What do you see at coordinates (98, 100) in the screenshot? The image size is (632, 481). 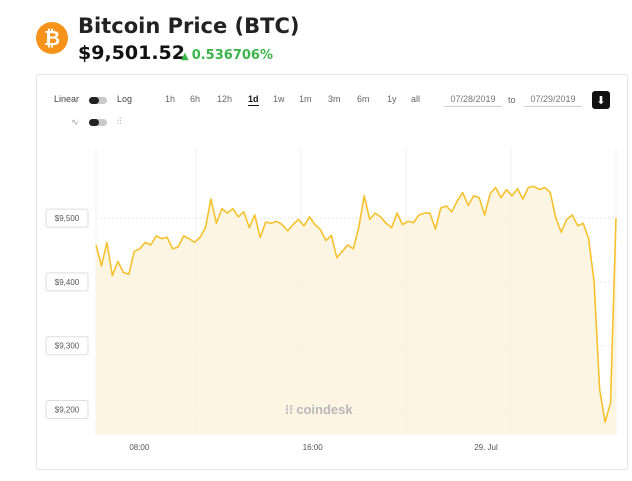 I see `scale-toggle` at bounding box center [98, 100].